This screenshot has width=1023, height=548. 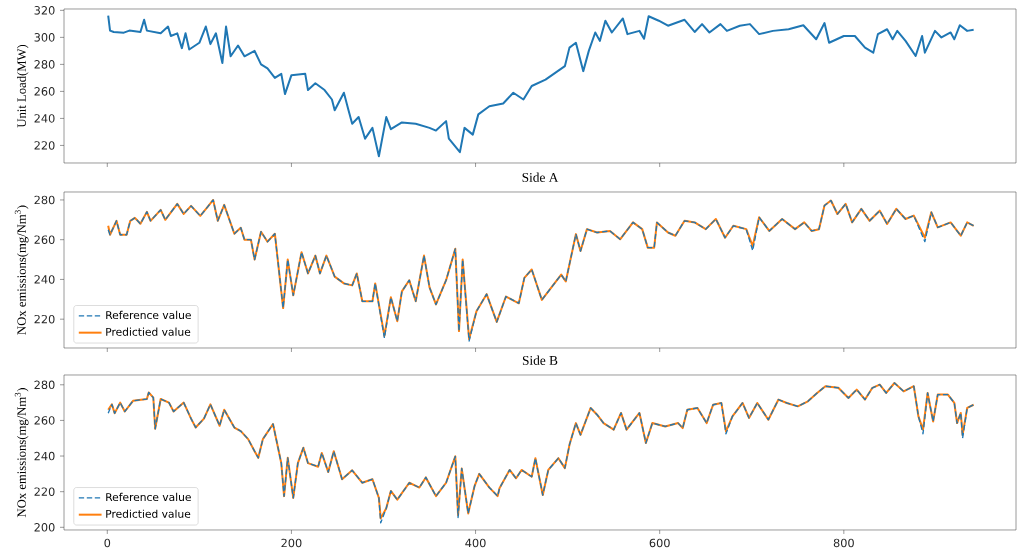 I want to click on y-tick-label: 320, so click(x=44, y=10).